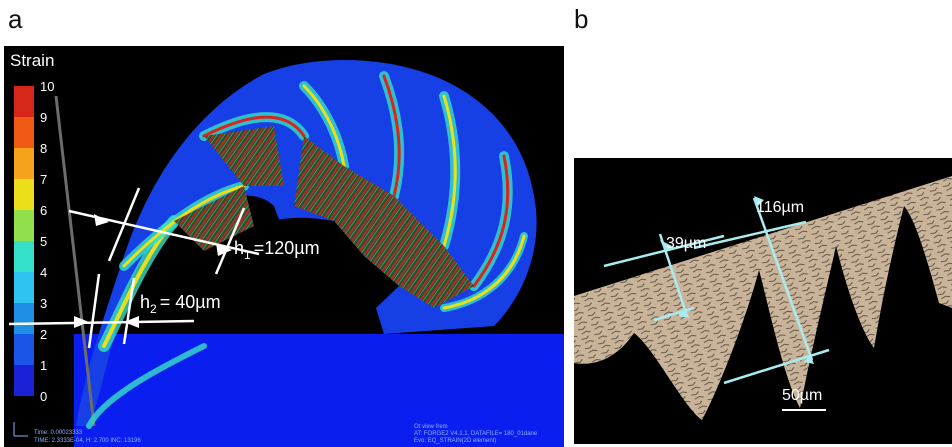 This screenshot has width=952, height=447. I want to click on legend-tick-label: 10, so click(47, 86).